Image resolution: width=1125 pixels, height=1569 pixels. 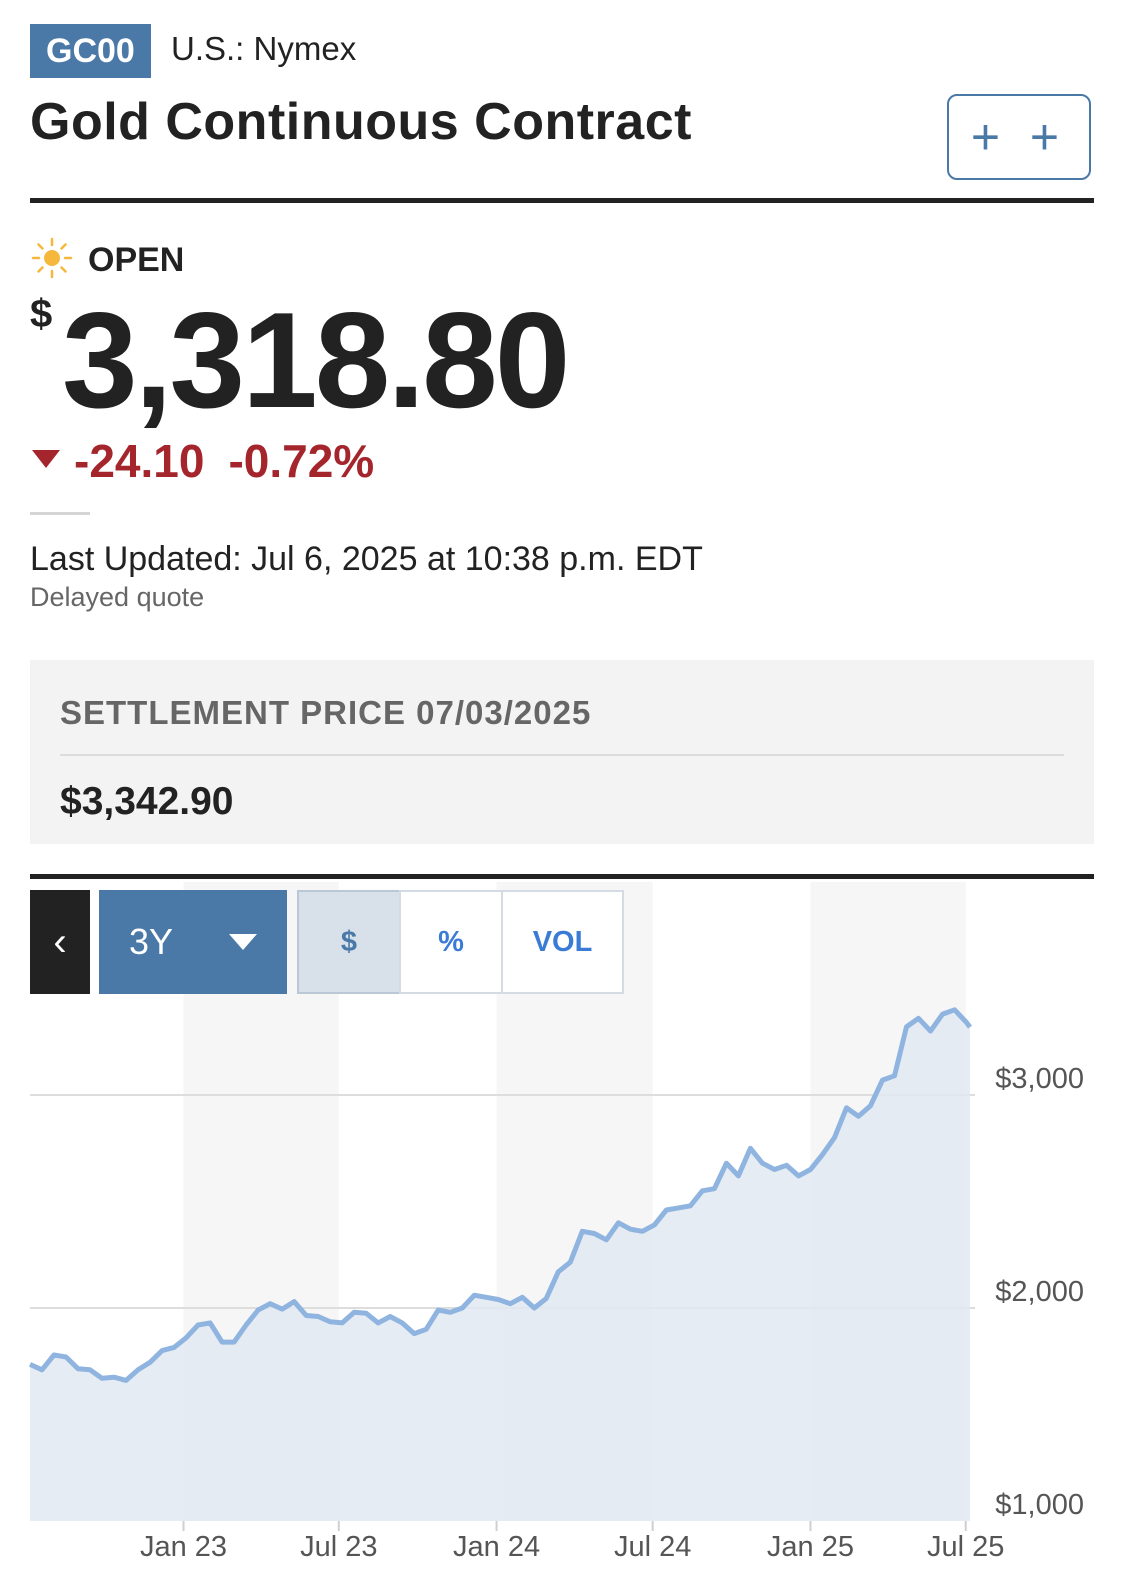 What do you see at coordinates (264, 48) in the screenshot?
I see `exchange-label: U.S.: Nymex` at bounding box center [264, 48].